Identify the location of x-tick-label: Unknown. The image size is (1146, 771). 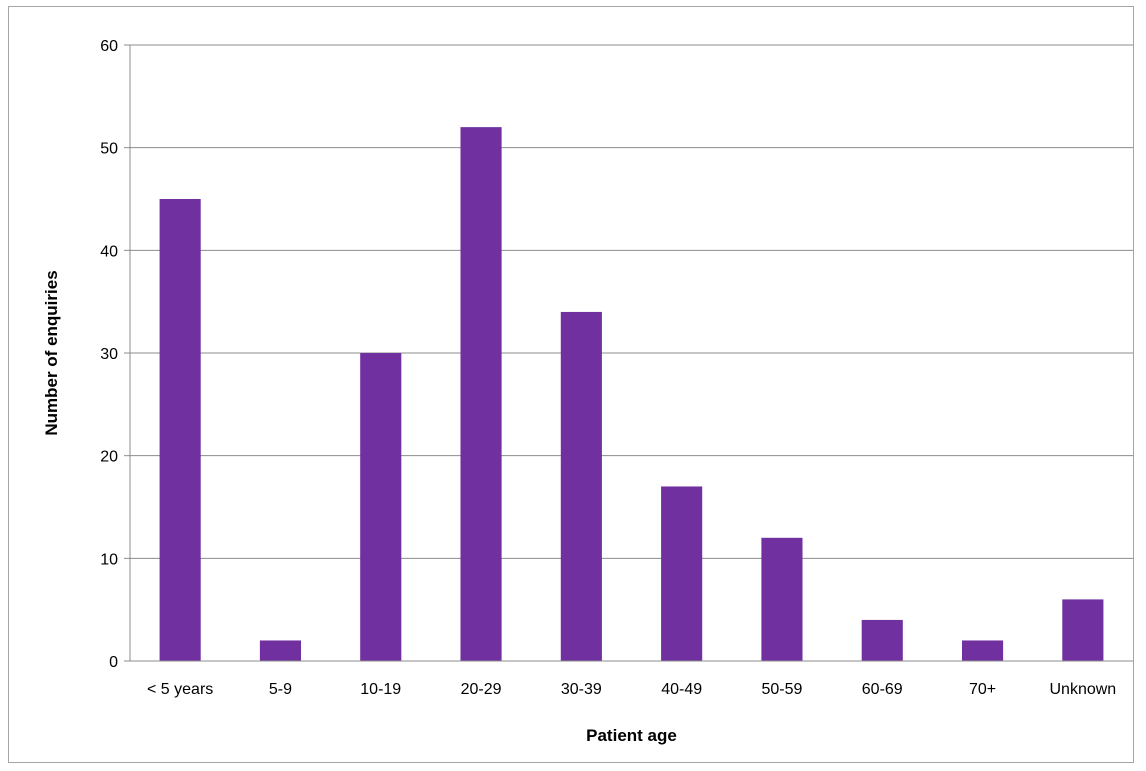
(1082, 689).